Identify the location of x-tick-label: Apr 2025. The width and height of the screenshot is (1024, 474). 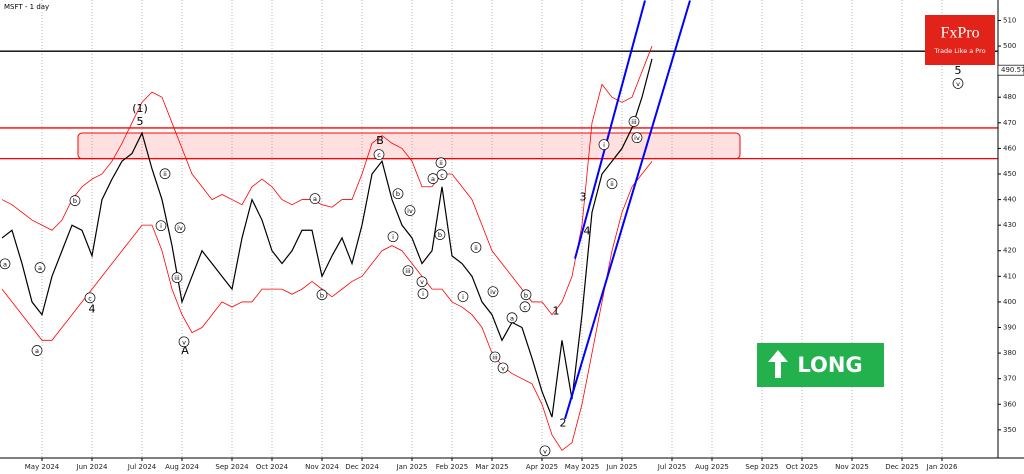
(542, 467).